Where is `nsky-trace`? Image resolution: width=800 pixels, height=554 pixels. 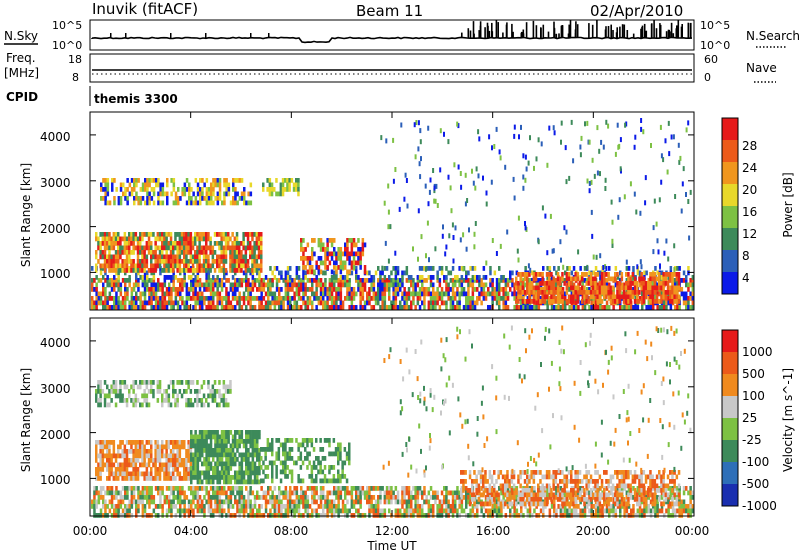
nsky-trace is located at coordinates (392, 32).